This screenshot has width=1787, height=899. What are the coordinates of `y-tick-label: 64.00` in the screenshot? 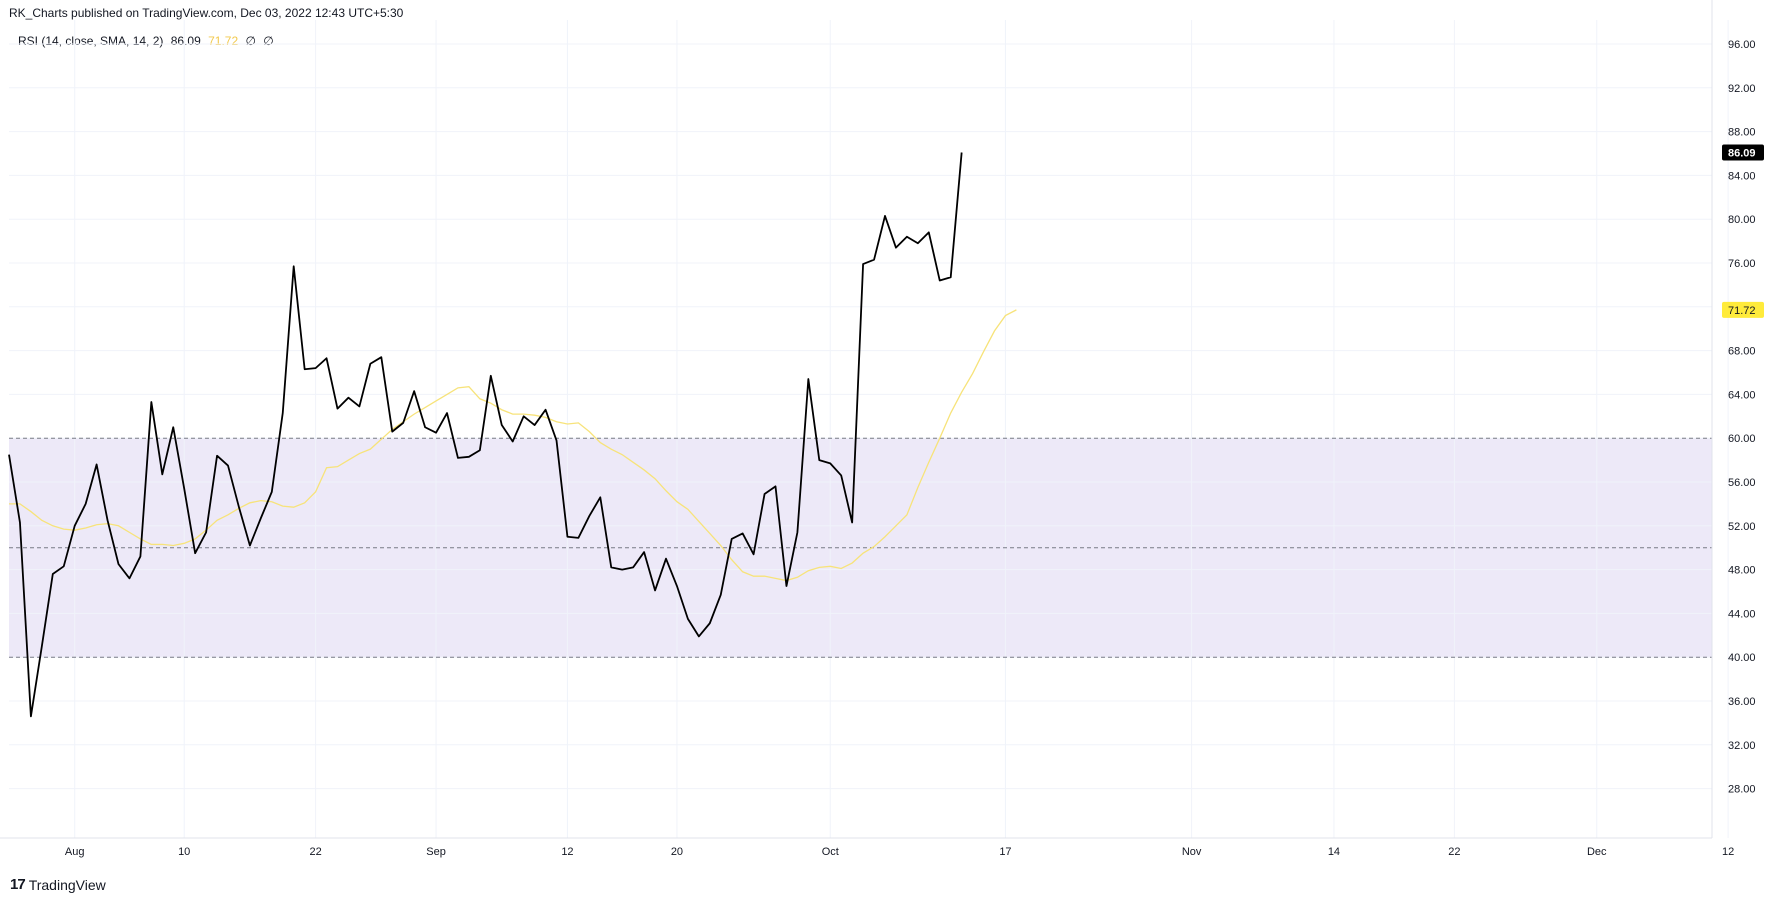 It's located at (1742, 395).